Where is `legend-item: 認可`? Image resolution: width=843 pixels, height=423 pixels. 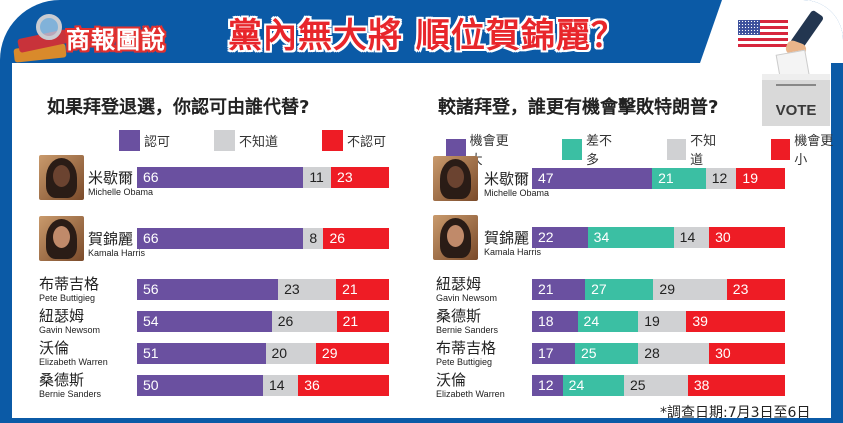 legend-item: 認可 is located at coordinates (144, 140).